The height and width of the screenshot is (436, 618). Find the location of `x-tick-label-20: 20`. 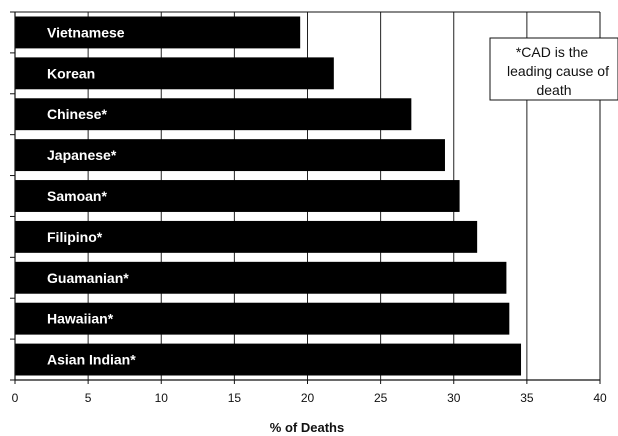

x-tick-label-20: 20 is located at coordinates (308, 398).